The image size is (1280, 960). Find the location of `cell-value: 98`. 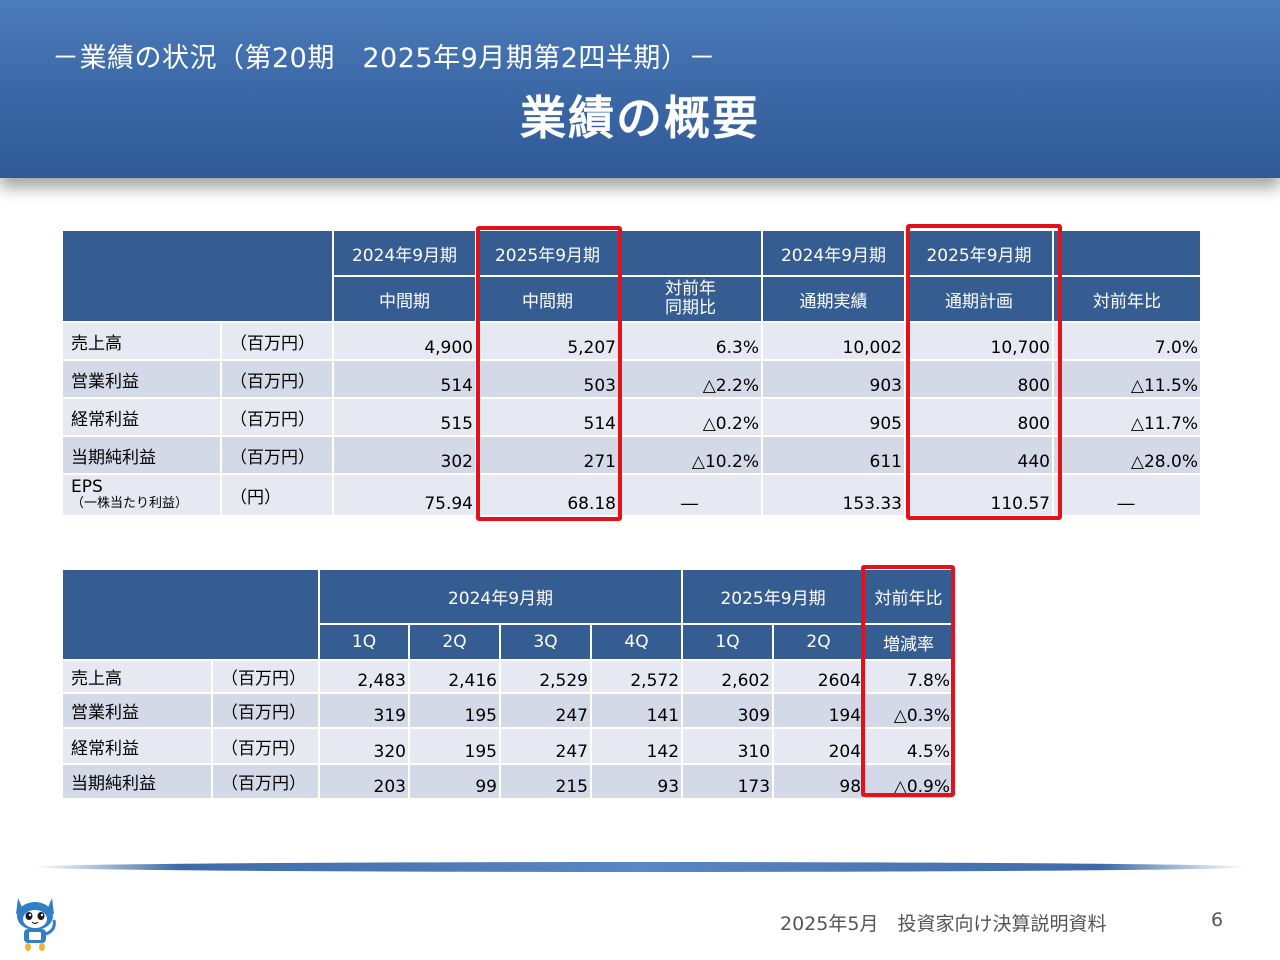

cell-value: 98 is located at coordinates (819, 781).